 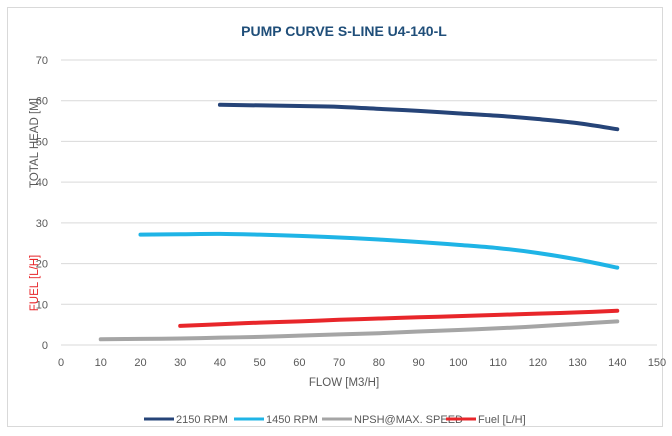 I want to click on legend-label: Fuel [L/H], so click(x=502, y=420).